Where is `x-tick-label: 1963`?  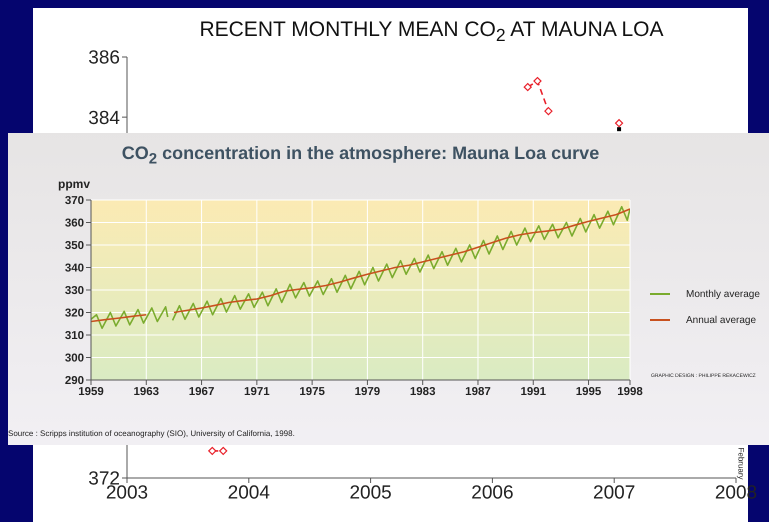 x-tick-label: 1963 is located at coordinates (146, 392).